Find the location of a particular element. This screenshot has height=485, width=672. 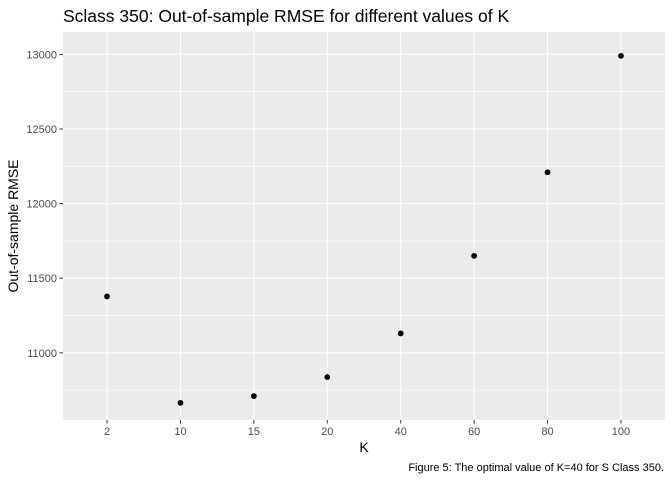

x-tick-label: 15 is located at coordinates (254, 432).